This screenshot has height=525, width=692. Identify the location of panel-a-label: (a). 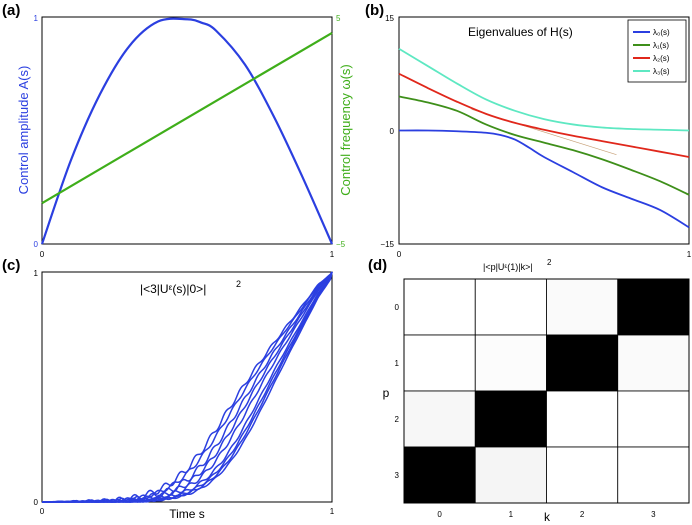
(11, 10).